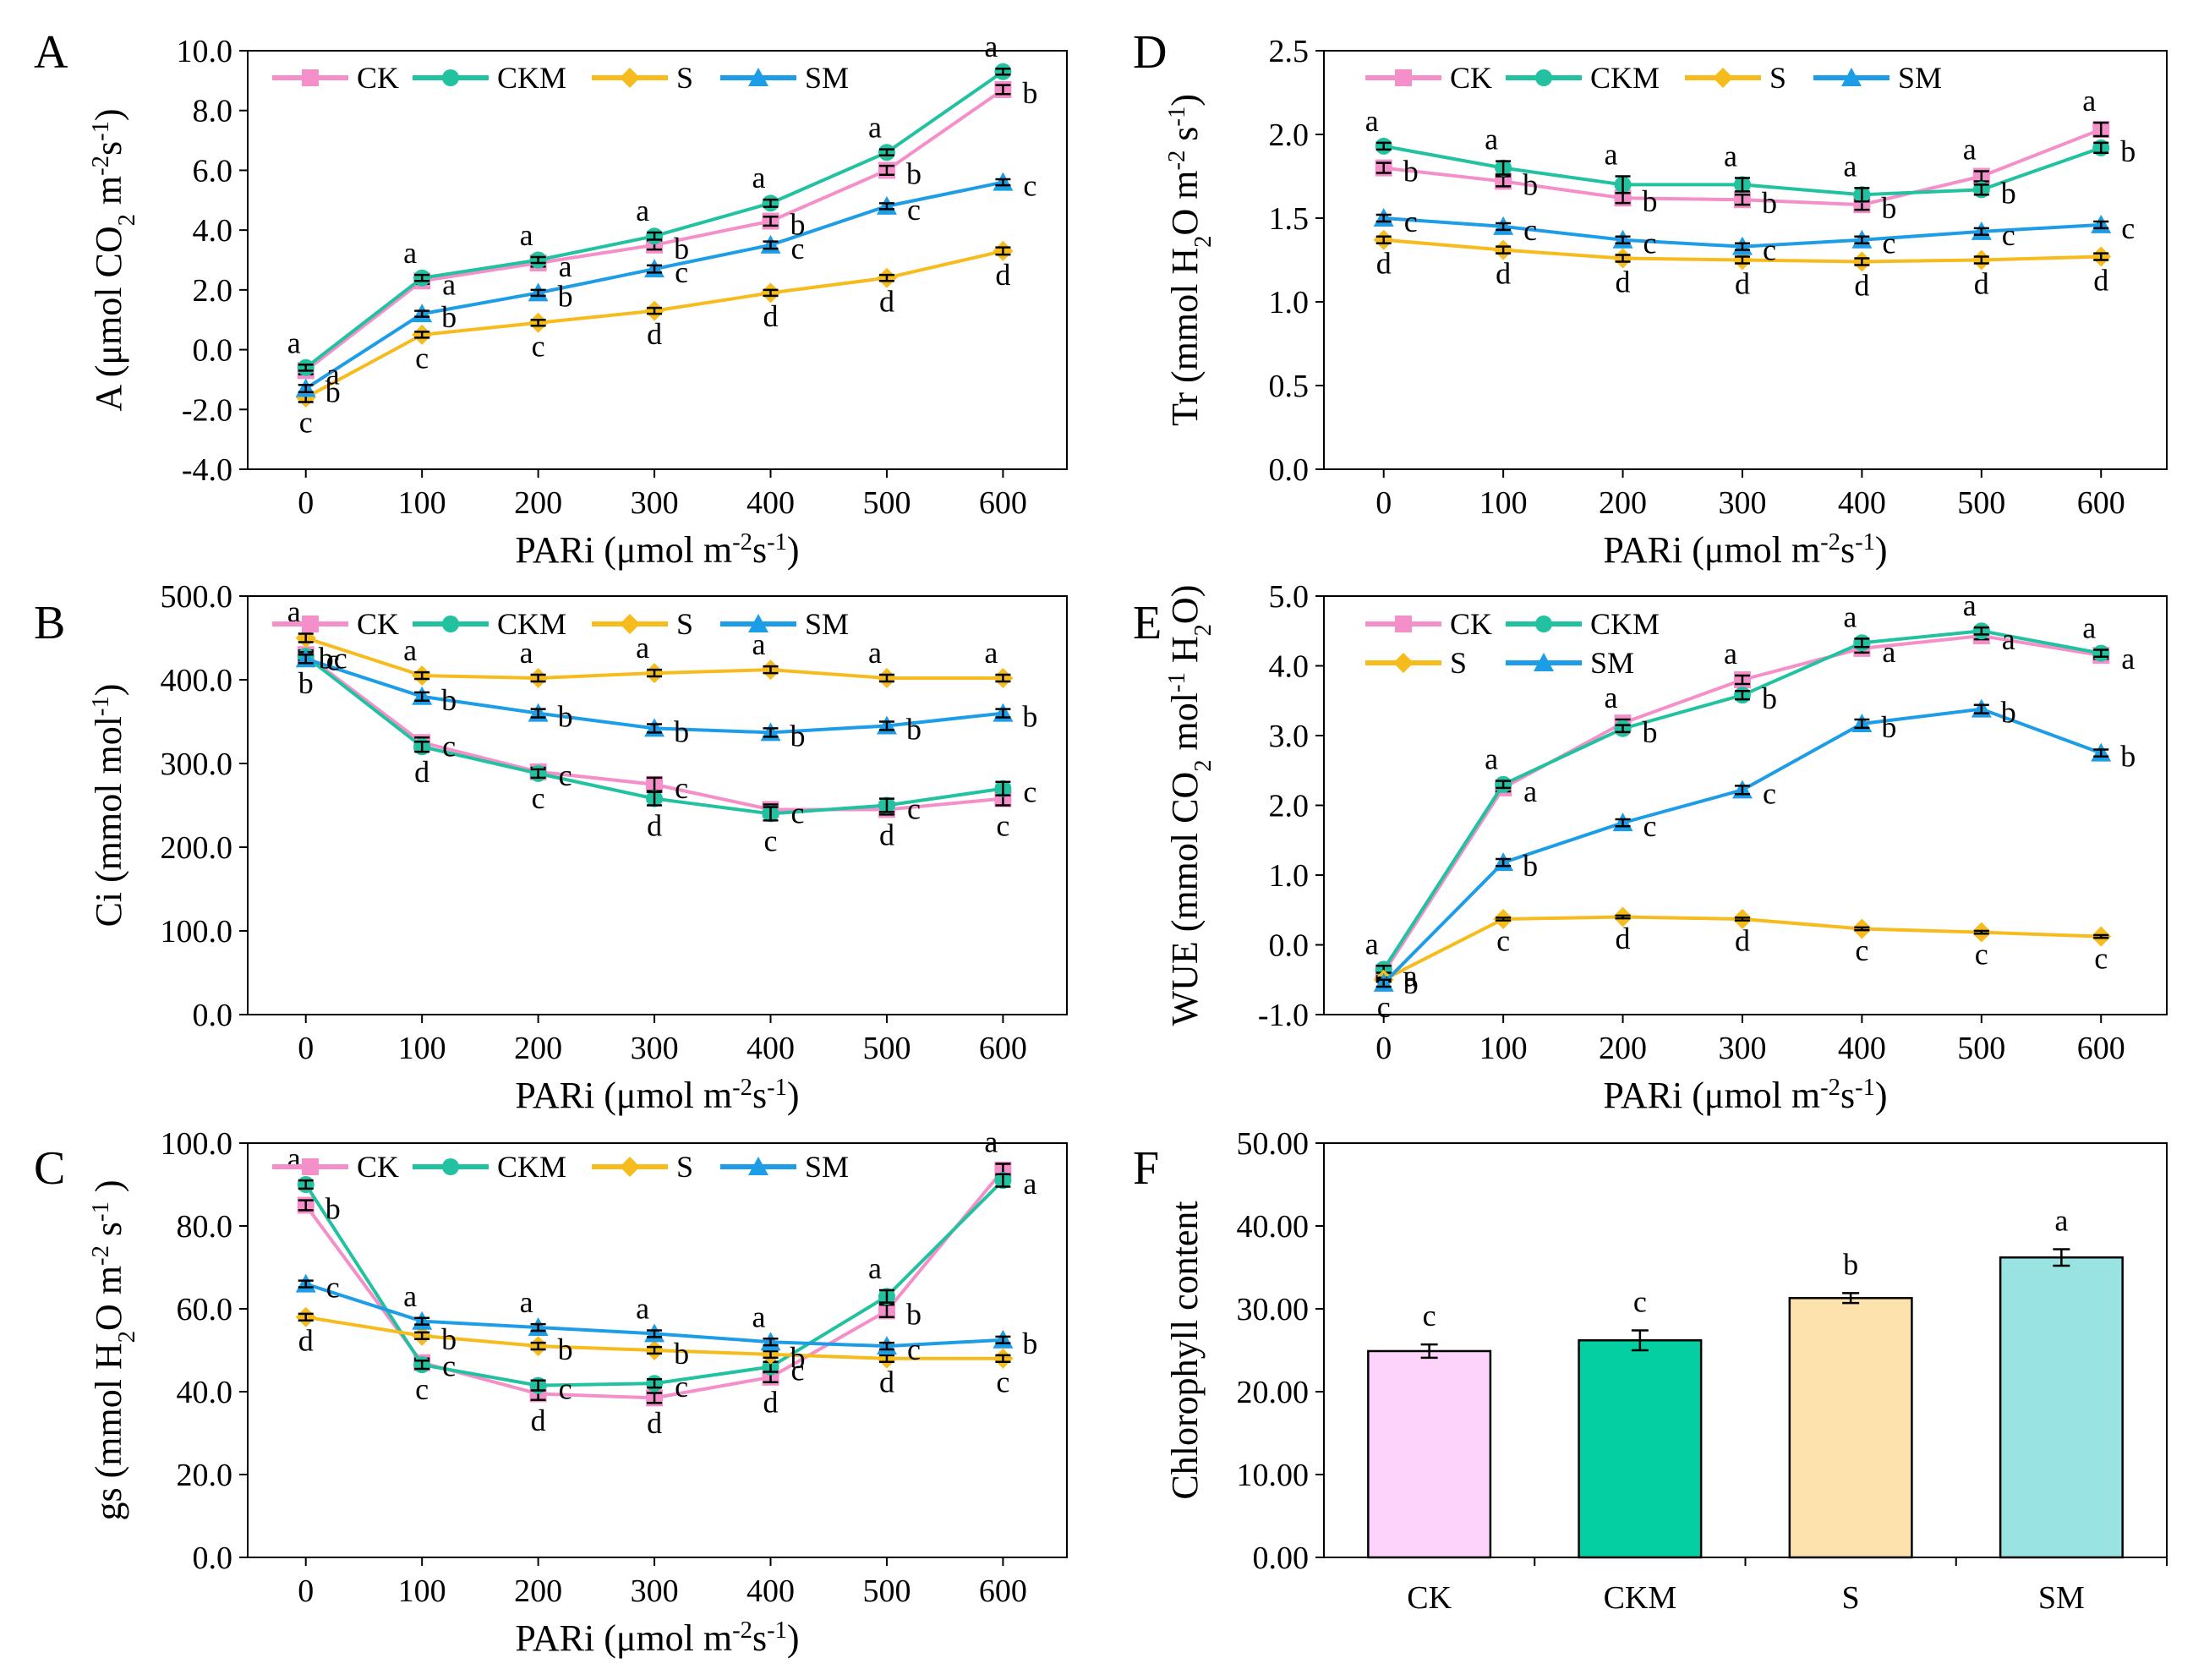 The height and width of the screenshot is (1680, 2193). I want to click on label-part: PARi (μmol m, so click(1711, 1095).